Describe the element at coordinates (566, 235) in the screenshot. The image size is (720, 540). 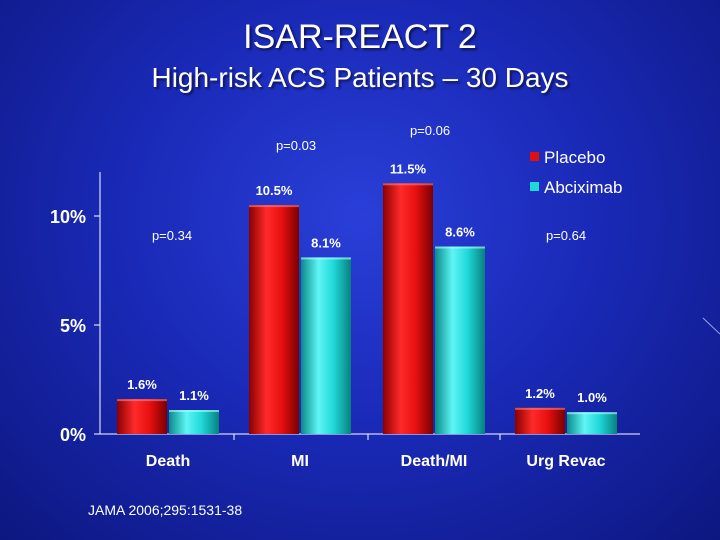
I see `p-value: p=0.64` at that location.